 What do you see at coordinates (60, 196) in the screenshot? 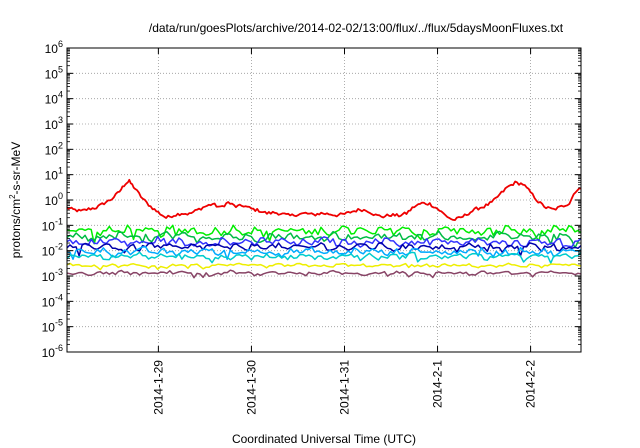
I see `y-tick-label-exponent: 0` at bounding box center [60, 196].